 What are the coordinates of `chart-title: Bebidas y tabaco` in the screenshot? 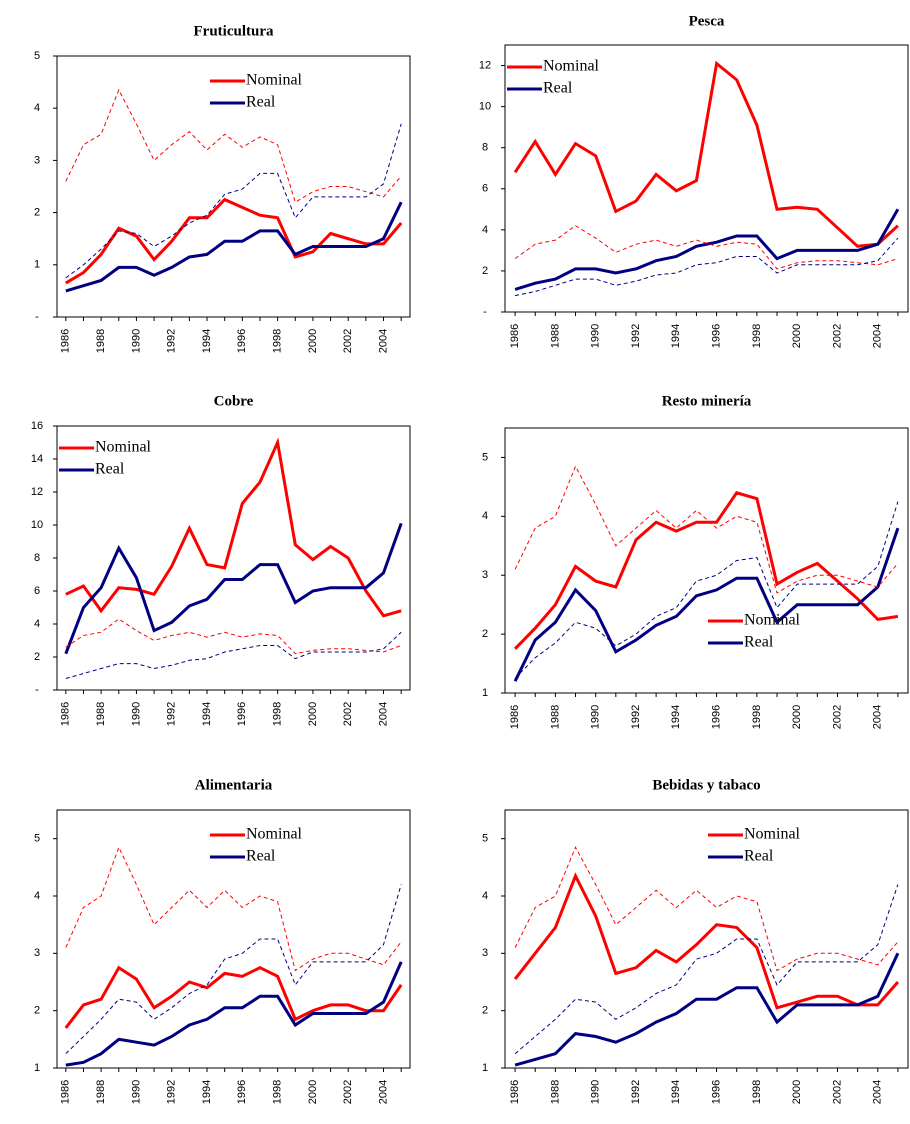 It's located at (706, 785).